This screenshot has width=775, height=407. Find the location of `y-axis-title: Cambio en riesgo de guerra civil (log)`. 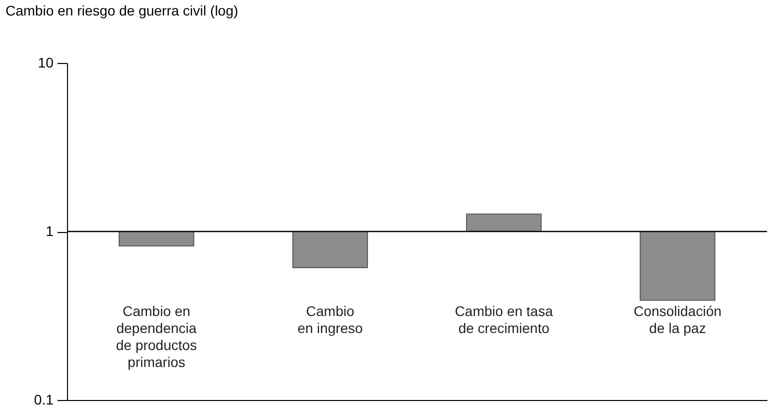

y-axis-title: Cambio en riesgo de guerra civil (log) is located at coordinates (122, 10).